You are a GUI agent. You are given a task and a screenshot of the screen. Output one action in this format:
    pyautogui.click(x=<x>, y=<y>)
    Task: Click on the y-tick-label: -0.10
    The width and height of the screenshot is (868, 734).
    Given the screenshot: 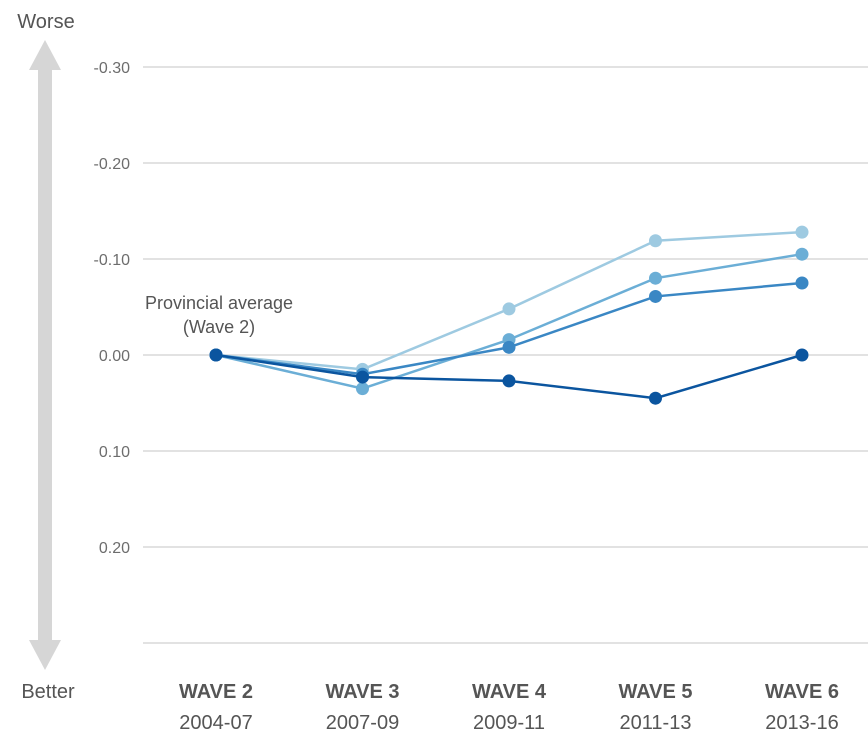 What is the action you would take?
    pyautogui.click(x=112, y=260)
    